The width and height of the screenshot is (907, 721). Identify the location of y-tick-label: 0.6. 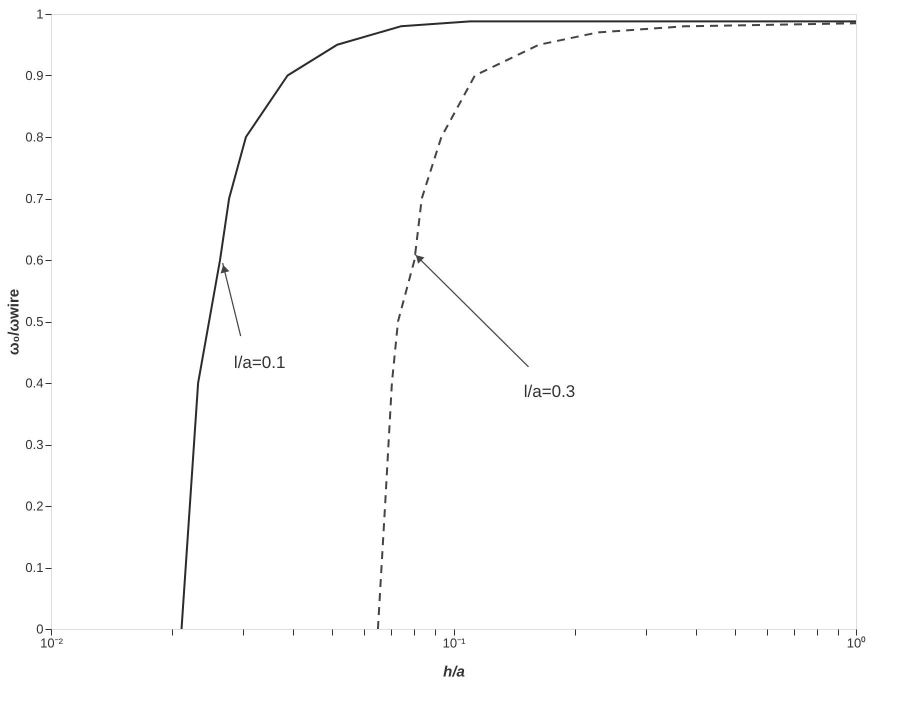
(34, 260).